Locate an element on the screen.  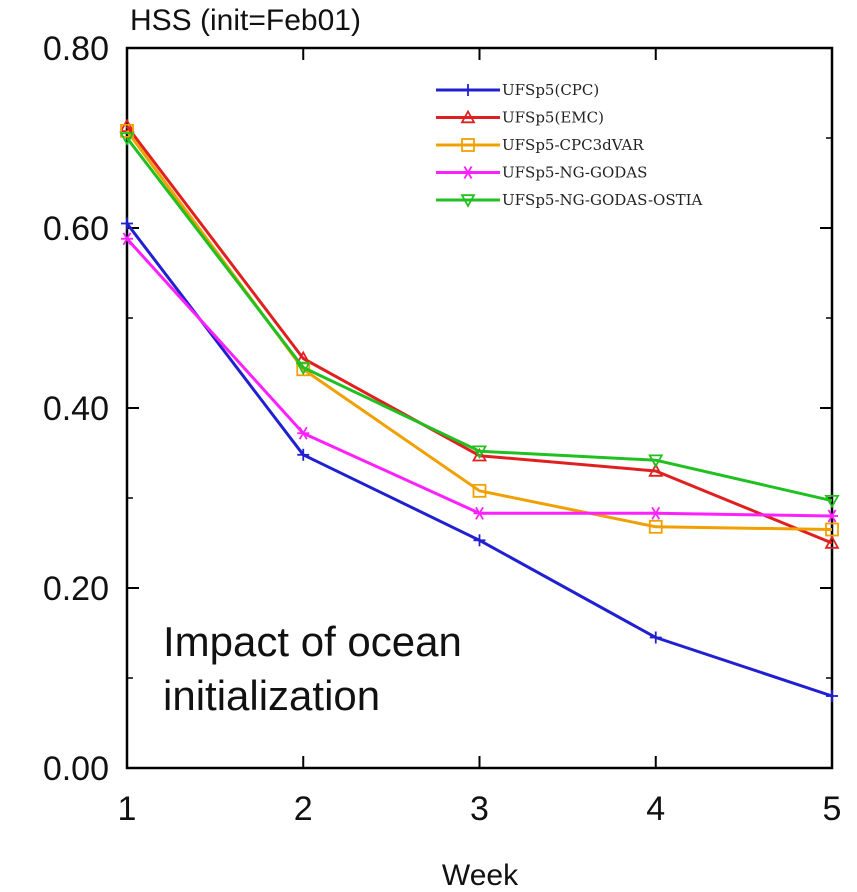
x-axis-title: Week is located at coordinates (480, 875).